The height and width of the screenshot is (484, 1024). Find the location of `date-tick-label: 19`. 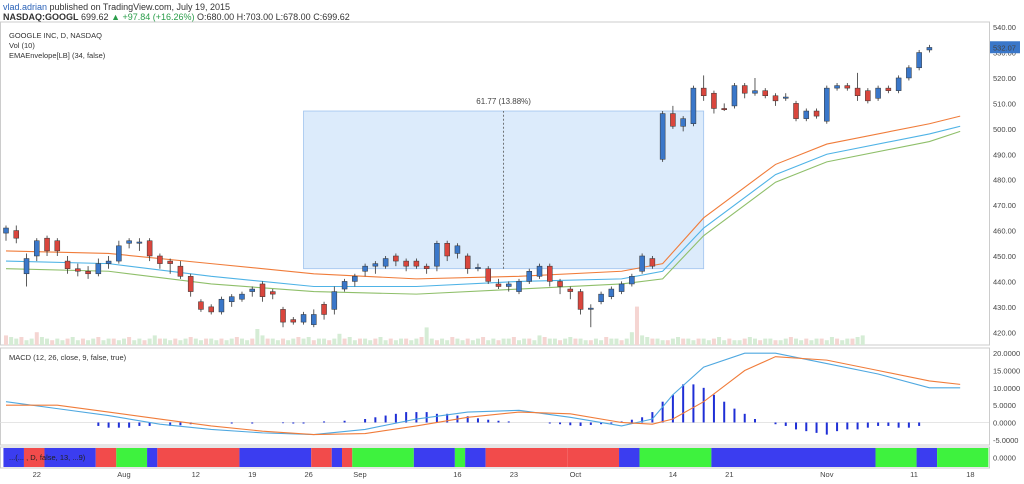

date-tick-label: 19 is located at coordinates (252, 474).